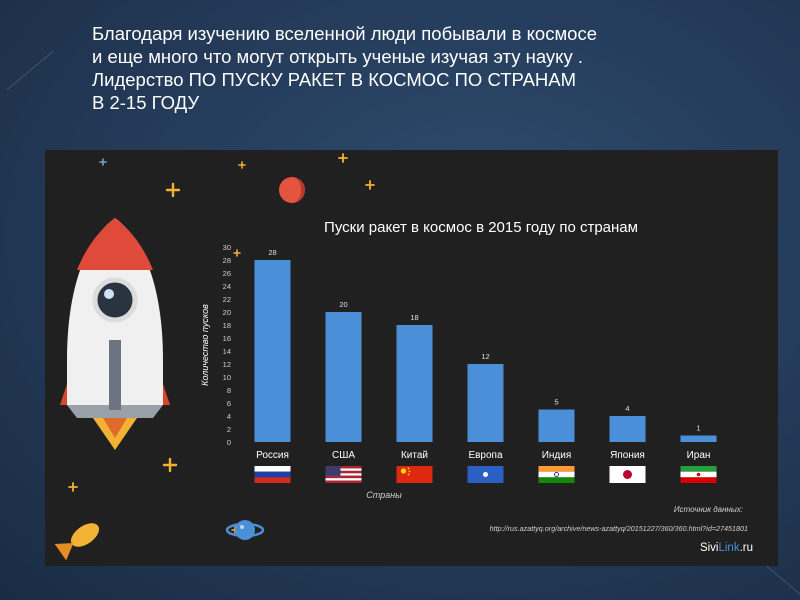 The height and width of the screenshot is (600, 800). I want to click on y-tick-label: 16, so click(227, 338).